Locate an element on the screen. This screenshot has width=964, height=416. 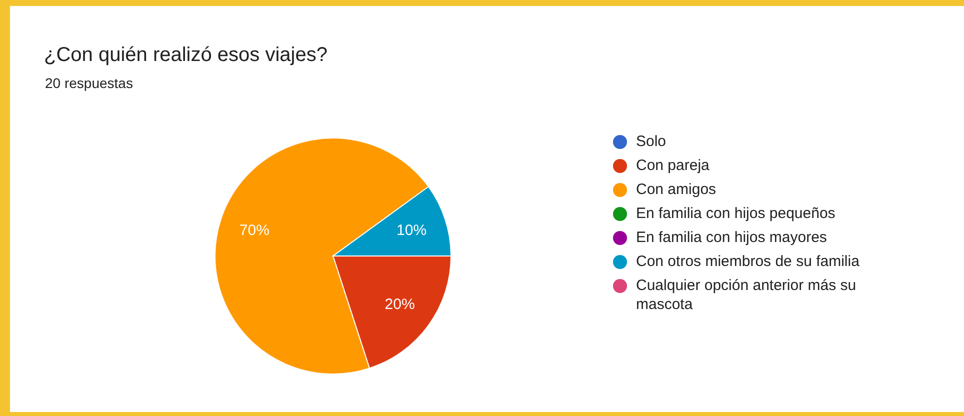
legend-label: Solo is located at coordinates (651, 141).